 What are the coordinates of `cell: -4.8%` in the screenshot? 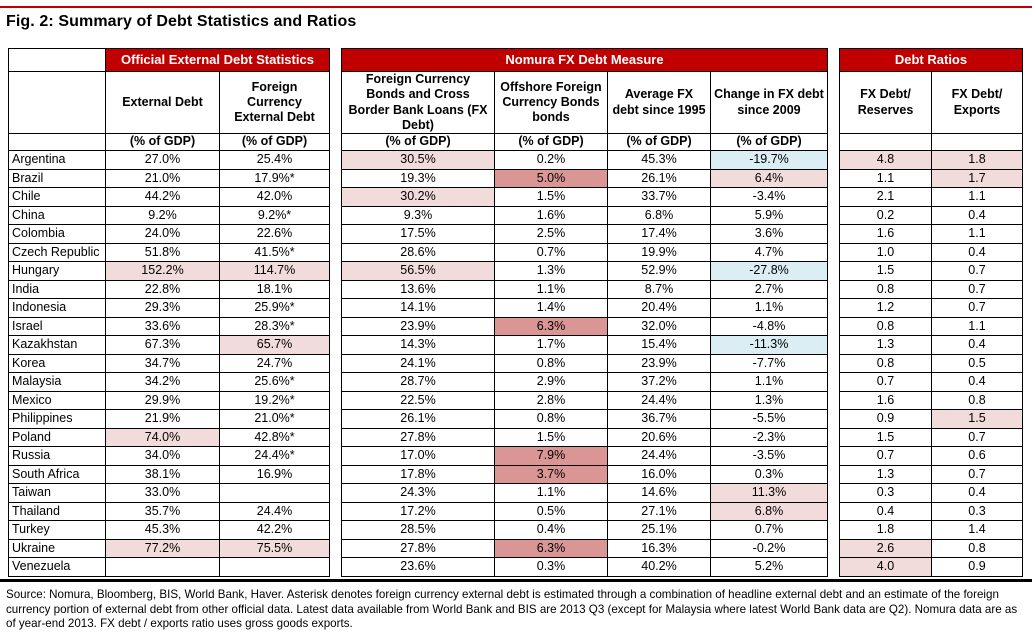 It's located at (769, 326).